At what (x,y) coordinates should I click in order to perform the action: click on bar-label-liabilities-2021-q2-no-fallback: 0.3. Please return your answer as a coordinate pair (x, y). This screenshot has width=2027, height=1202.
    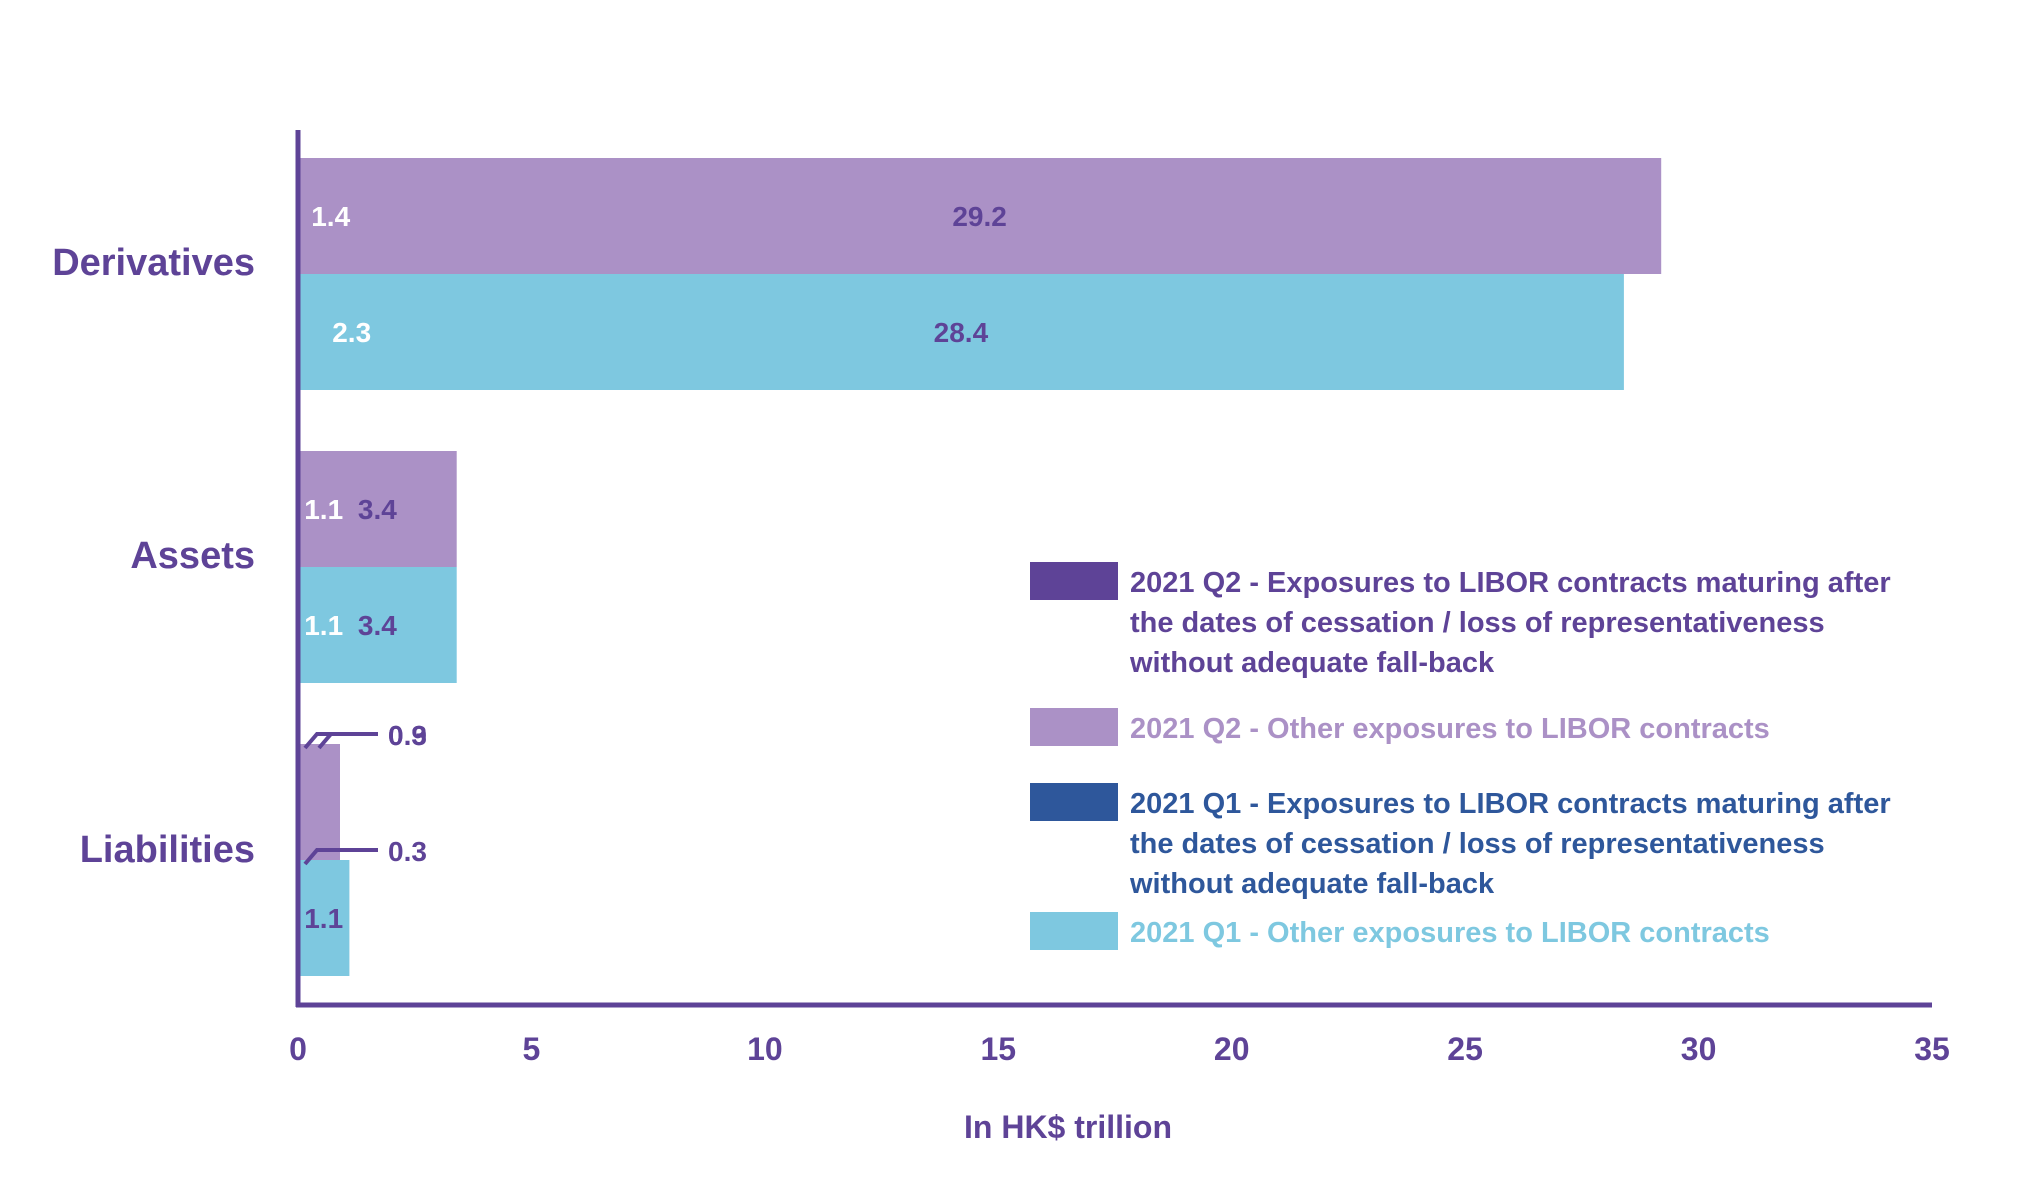
    Looking at the image, I should click on (407, 735).